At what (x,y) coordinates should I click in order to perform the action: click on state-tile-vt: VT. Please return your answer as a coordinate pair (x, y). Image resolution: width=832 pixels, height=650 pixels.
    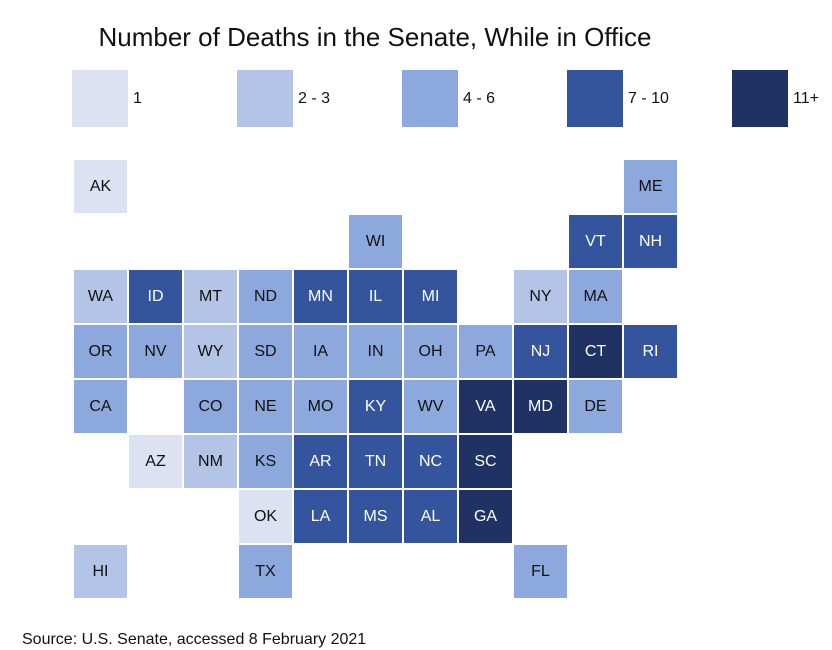
    Looking at the image, I should click on (595, 241).